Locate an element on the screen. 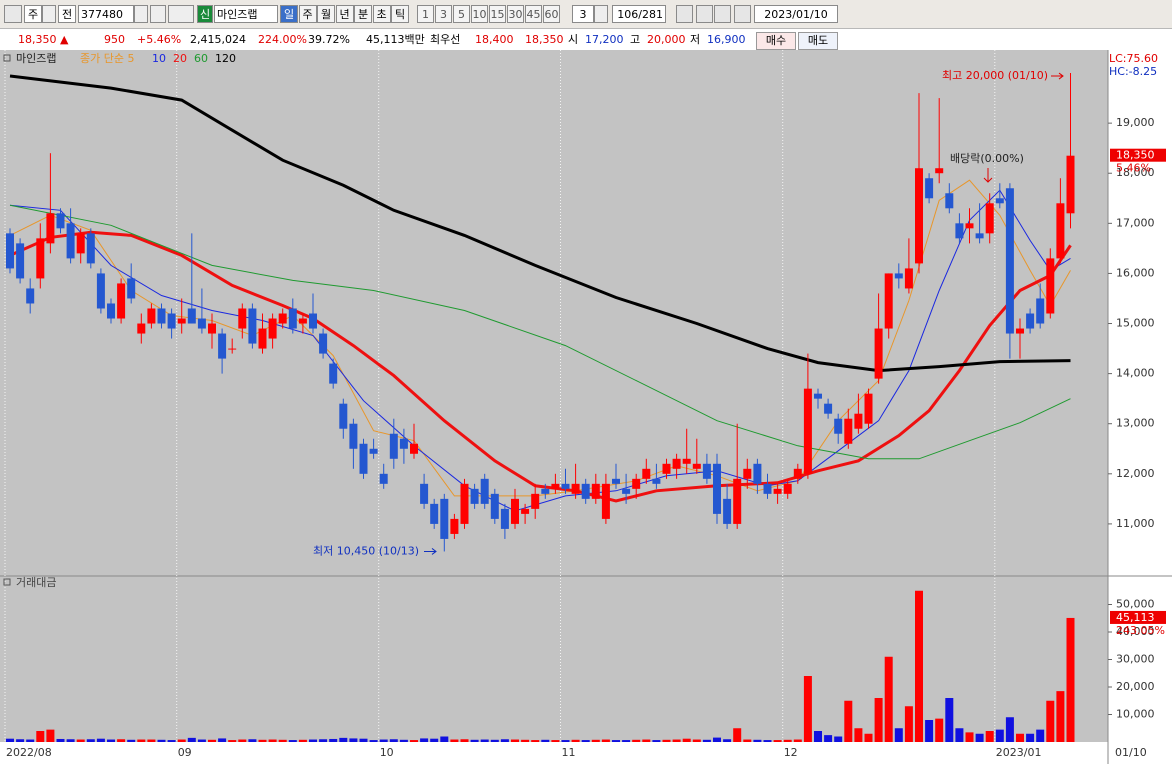 This screenshot has width=1172, height=764. quote-field: 2,415,024 is located at coordinates (218, 39).